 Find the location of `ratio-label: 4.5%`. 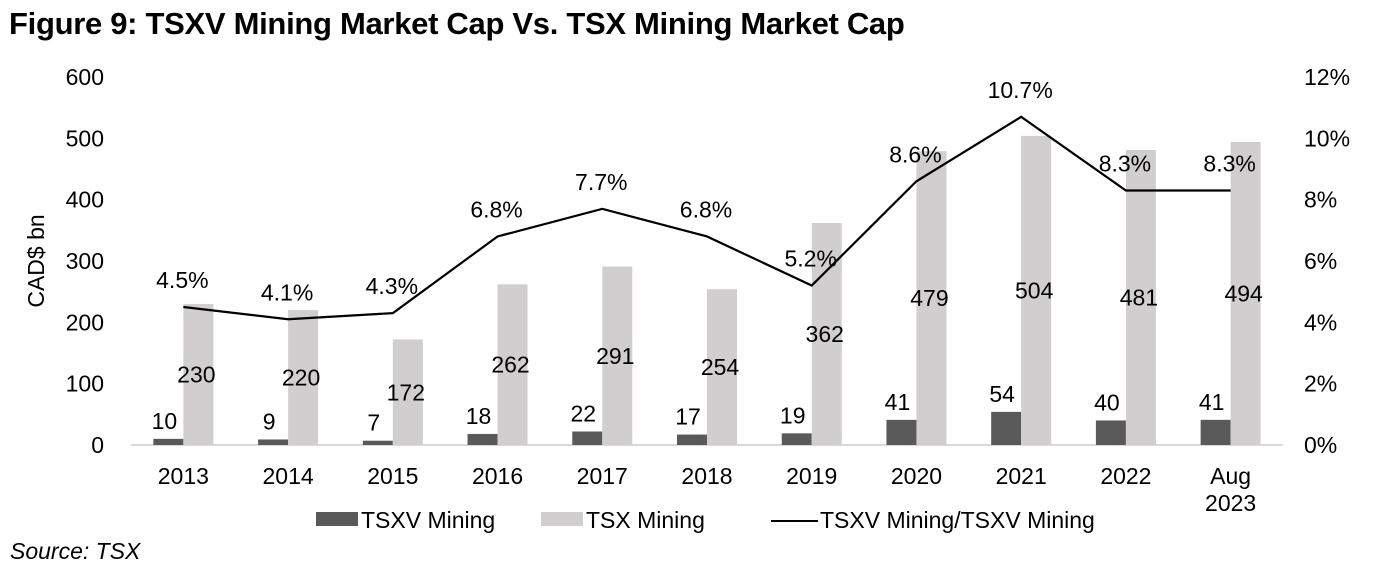

ratio-label: 4.5% is located at coordinates (182, 280).